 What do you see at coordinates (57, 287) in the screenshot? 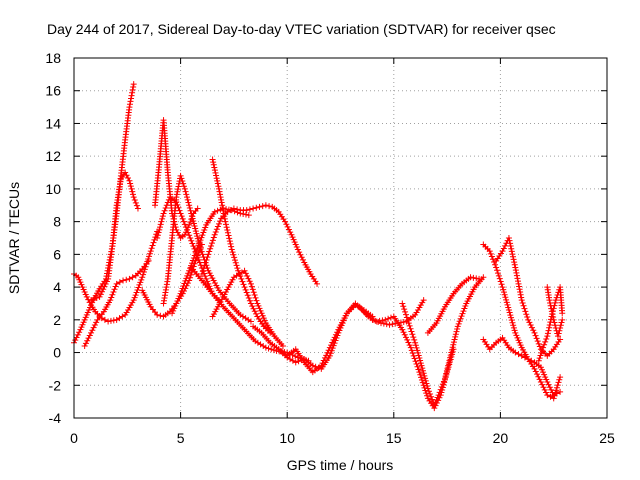
I see `y-tick-label: 4` at bounding box center [57, 287].